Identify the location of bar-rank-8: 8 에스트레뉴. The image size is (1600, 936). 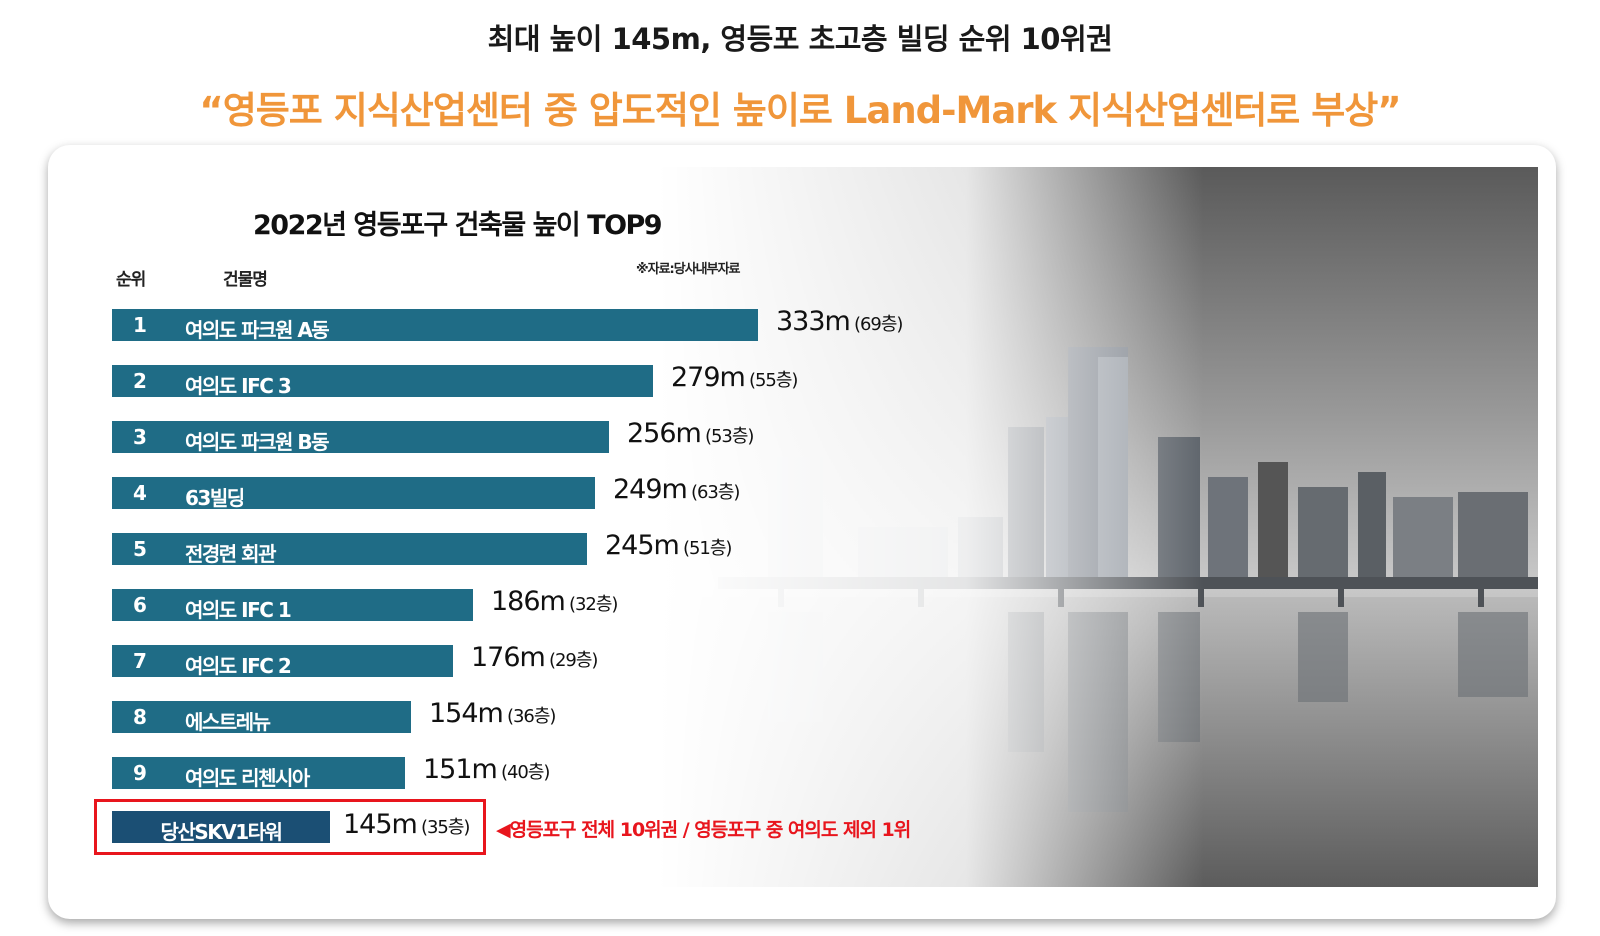
(261, 717).